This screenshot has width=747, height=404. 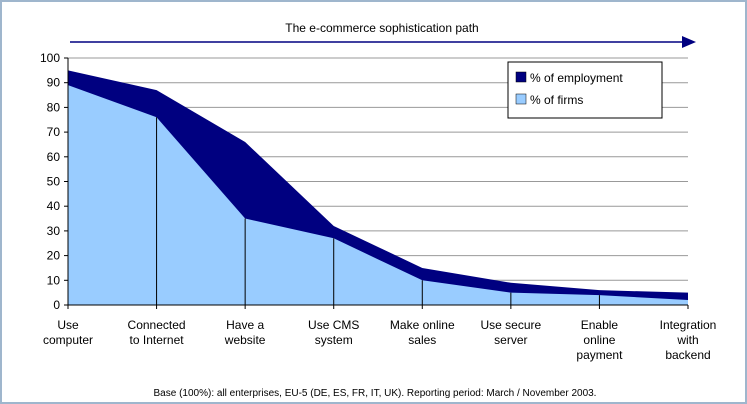 What do you see at coordinates (56, 305) in the screenshot?
I see `y-tick-label: 0` at bounding box center [56, 305].